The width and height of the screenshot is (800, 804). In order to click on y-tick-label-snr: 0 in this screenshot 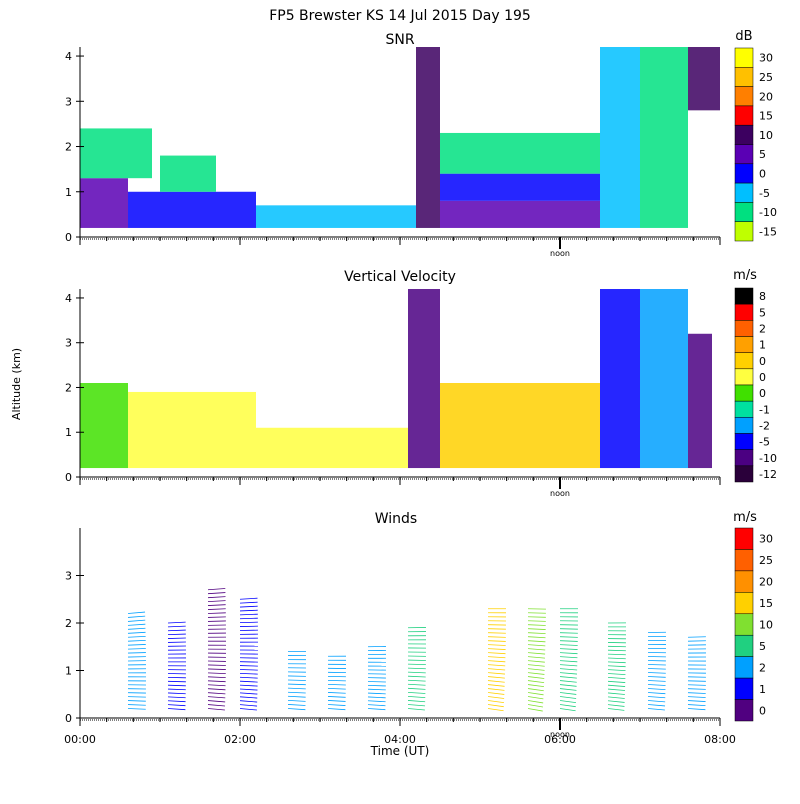, I will do `click(68, 237)`.